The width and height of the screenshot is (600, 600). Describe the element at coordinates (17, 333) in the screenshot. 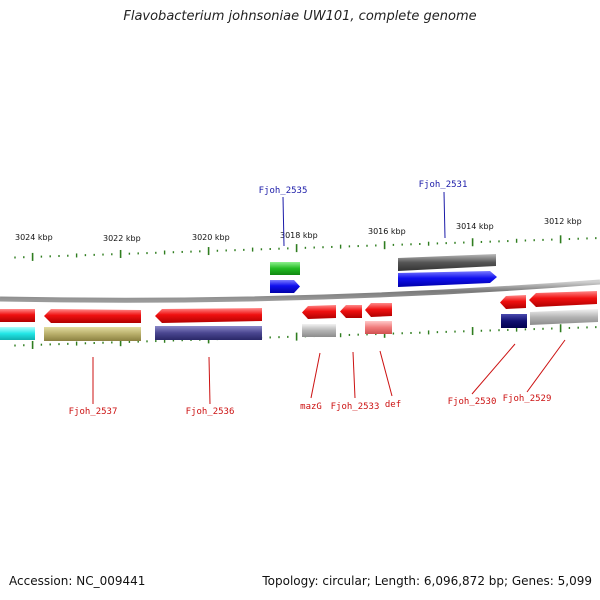

I see `cog-bar-left-edge` at that location.